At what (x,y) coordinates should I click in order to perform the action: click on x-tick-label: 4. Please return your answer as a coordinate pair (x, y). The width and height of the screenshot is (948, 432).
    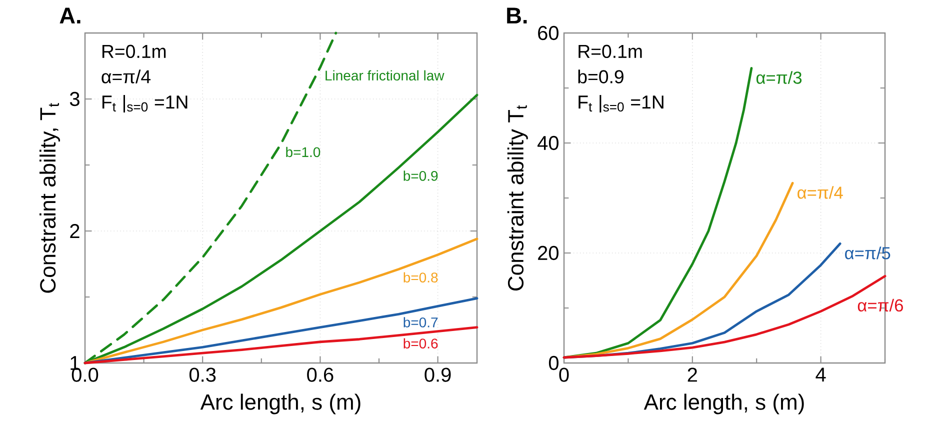
    Looking at the image, I should click on (821, 375).